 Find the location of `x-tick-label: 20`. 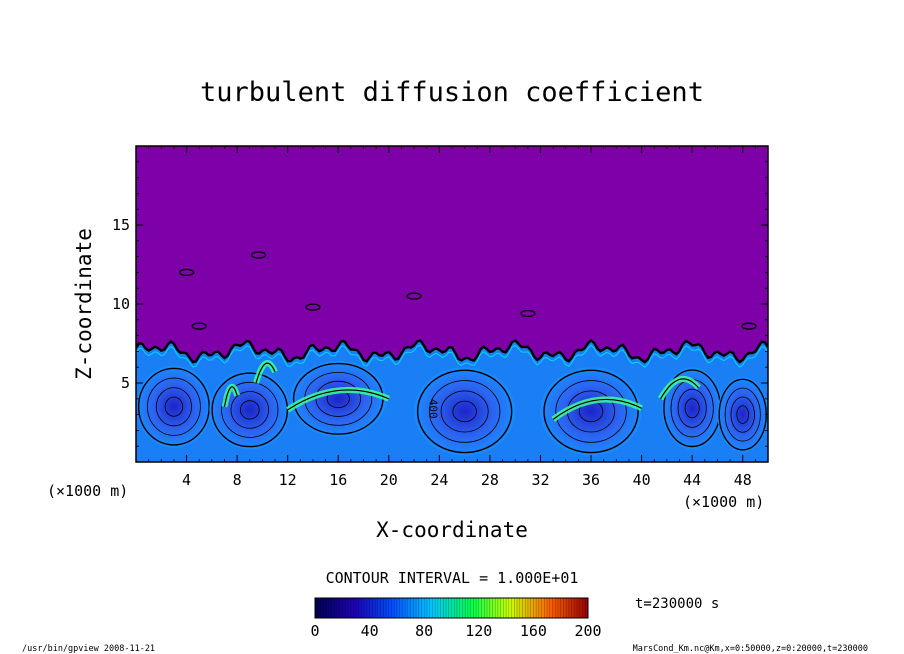

x-tick-label: 20 is located at coordinates (389, 480).